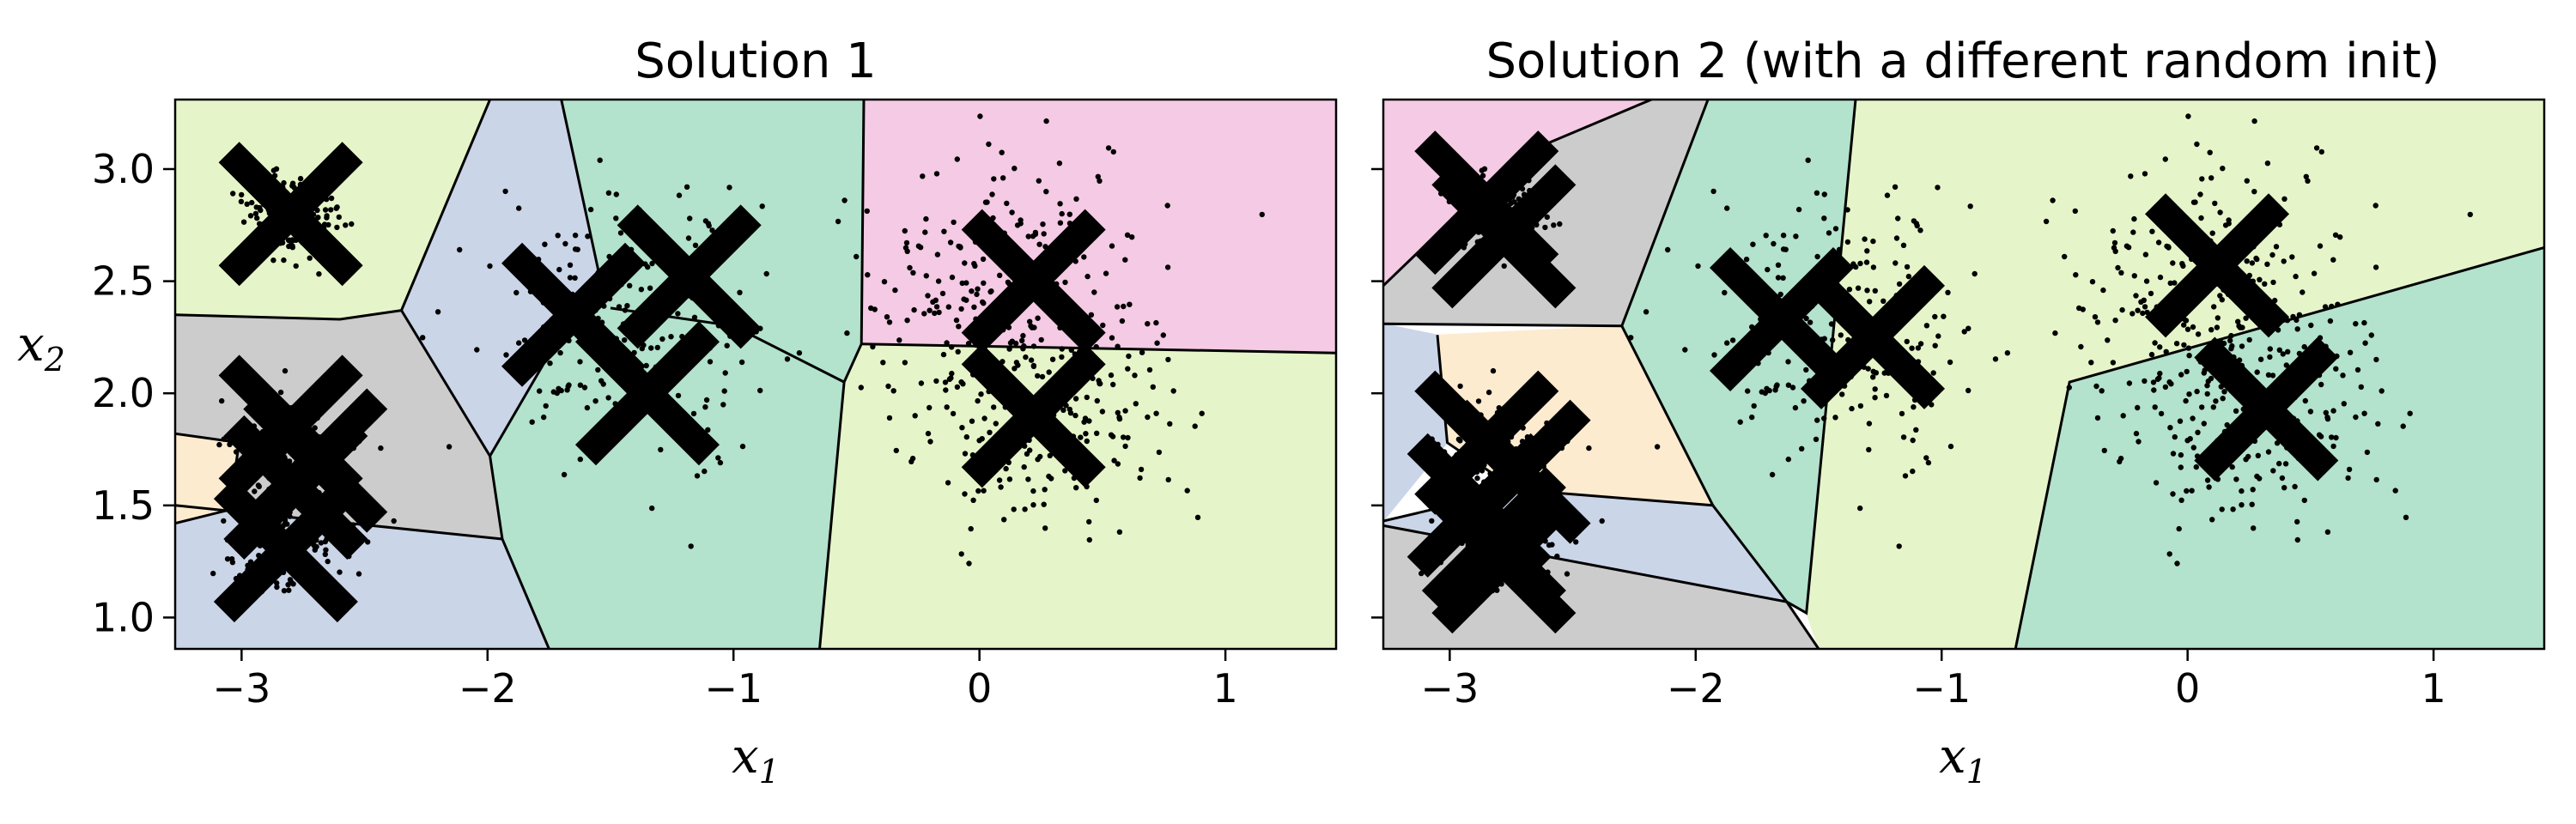  What do you see at coordinates (1224, 688) in the screenshot?
I see `x-tick-label: 1` at bounding box center [1224, 688].